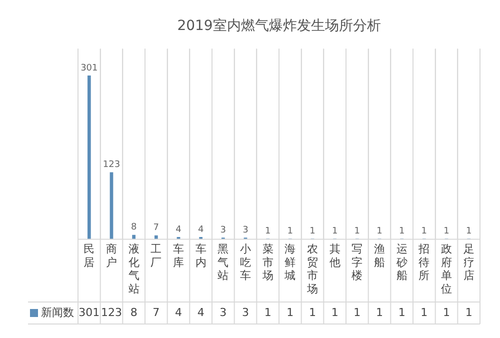 This screenshot has width=500, height=338. Describe the element at coordinates (312, 269) in the screenshot. I see `x-tick-label: 农贸市场` at that location.